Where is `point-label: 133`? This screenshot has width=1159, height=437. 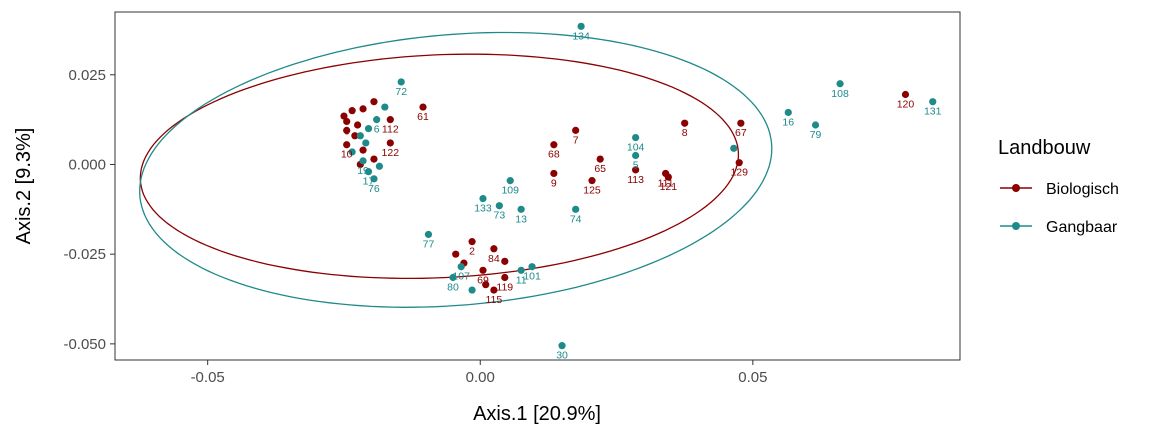
point-label: 133 is located at coordinates (483, 209).